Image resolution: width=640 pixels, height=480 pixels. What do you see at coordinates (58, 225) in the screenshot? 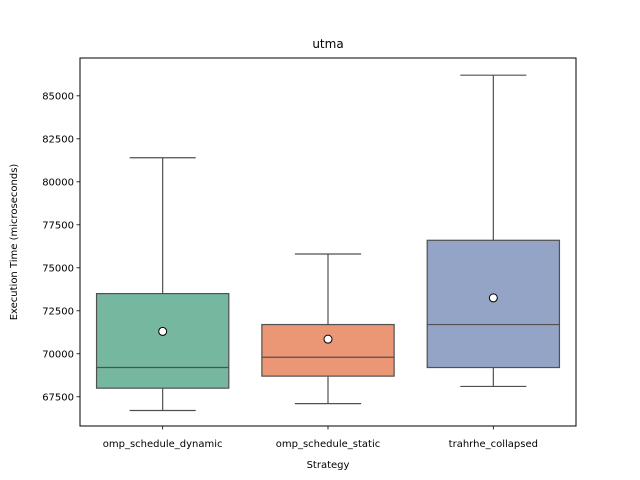
I see `y-tick-label: 77500` at bounding box center [58, 225].